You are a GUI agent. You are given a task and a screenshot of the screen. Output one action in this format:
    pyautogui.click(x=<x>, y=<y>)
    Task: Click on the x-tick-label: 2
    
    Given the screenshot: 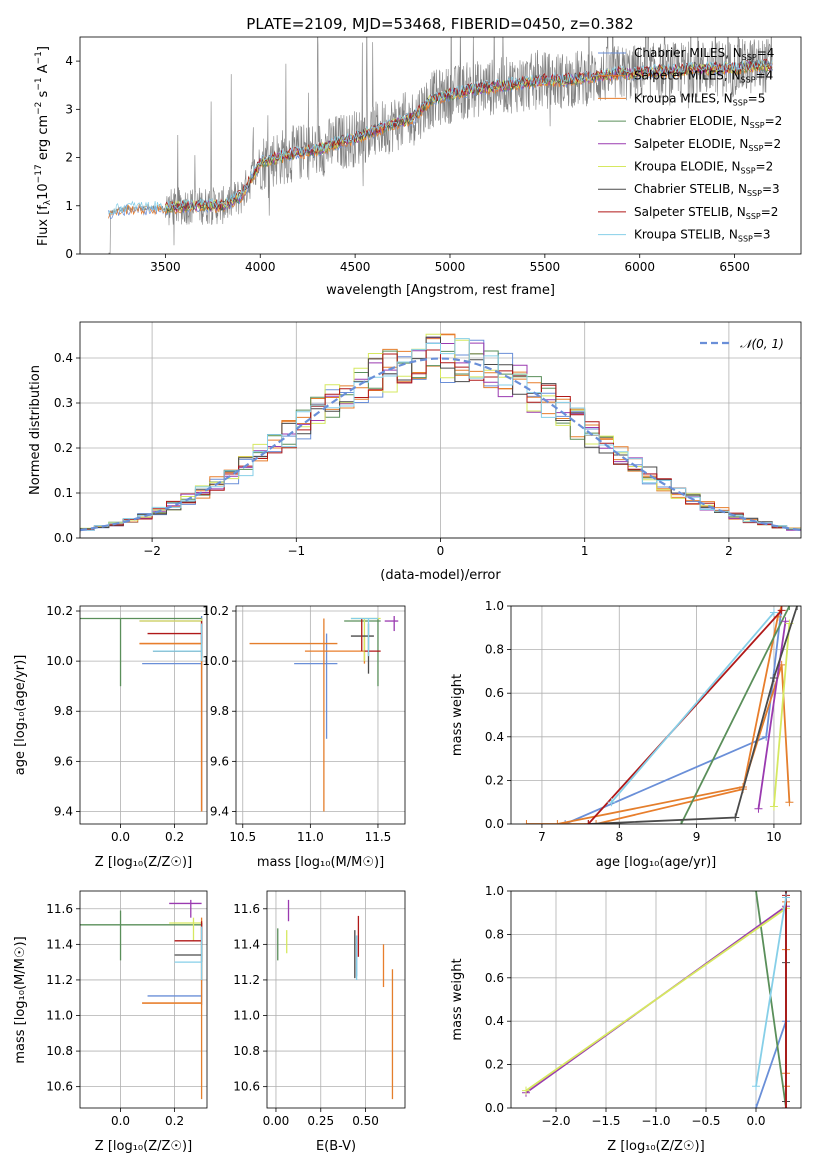 What is the action you would take?
    pyautogui.click(x=729, y=551)
    